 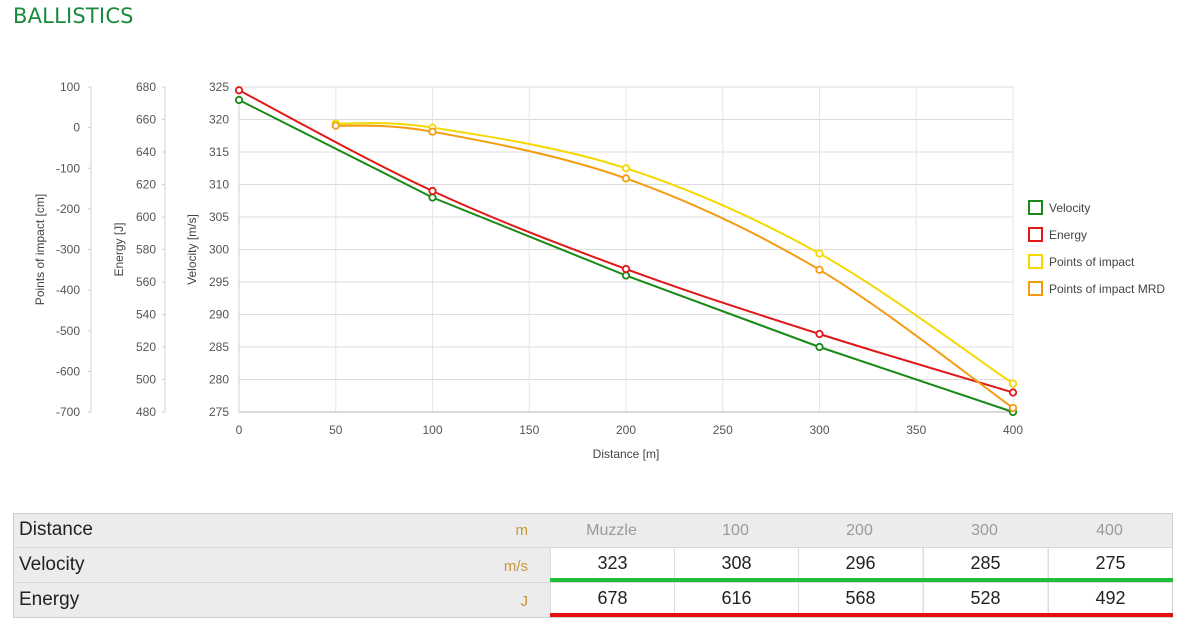 What do you see at coordinates (860, 563) in the screenshot?
I see `table-cell: 296` at bounding box center [860, 563].